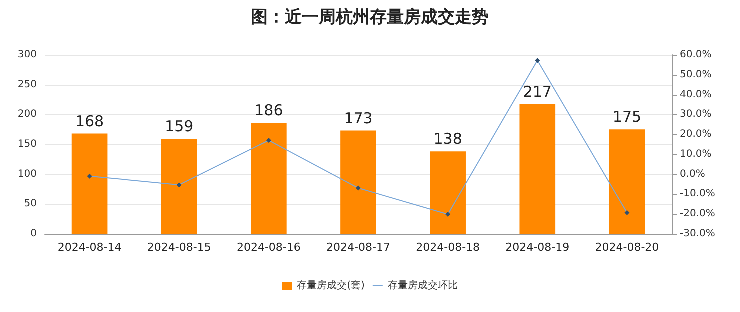 This screenshot has height=312, width=740. Describe the element at coordinates (696, 94) in the screenshot. I see `y2-tick-label: 40.0%` at that location.